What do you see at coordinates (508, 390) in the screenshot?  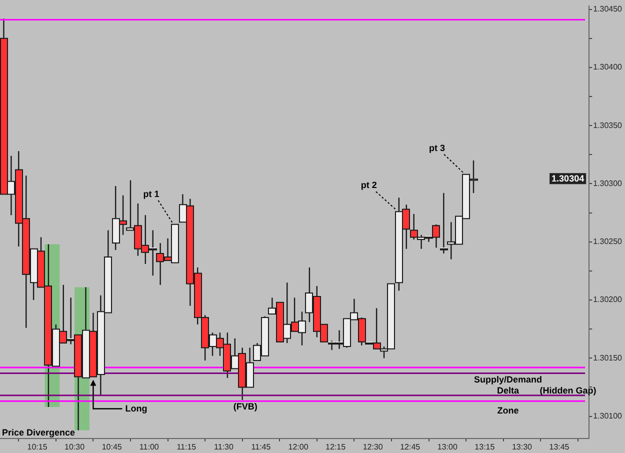 I see `annotation: Delta` at bounding box center [508, 390].